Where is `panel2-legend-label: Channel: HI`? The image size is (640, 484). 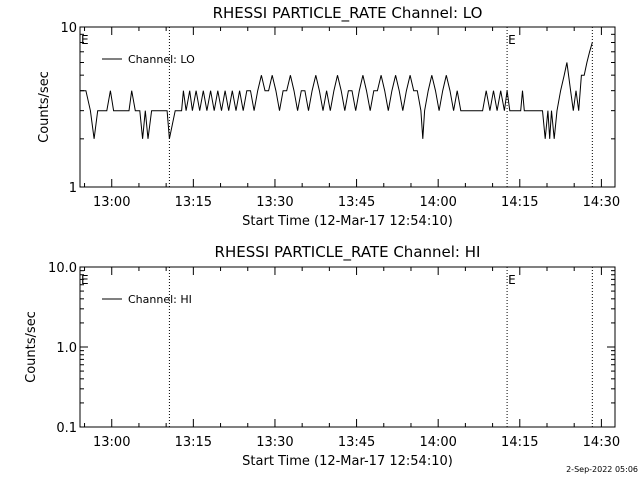
panel2-legend-label: Channel: HI is located at coordinates (160, 299).